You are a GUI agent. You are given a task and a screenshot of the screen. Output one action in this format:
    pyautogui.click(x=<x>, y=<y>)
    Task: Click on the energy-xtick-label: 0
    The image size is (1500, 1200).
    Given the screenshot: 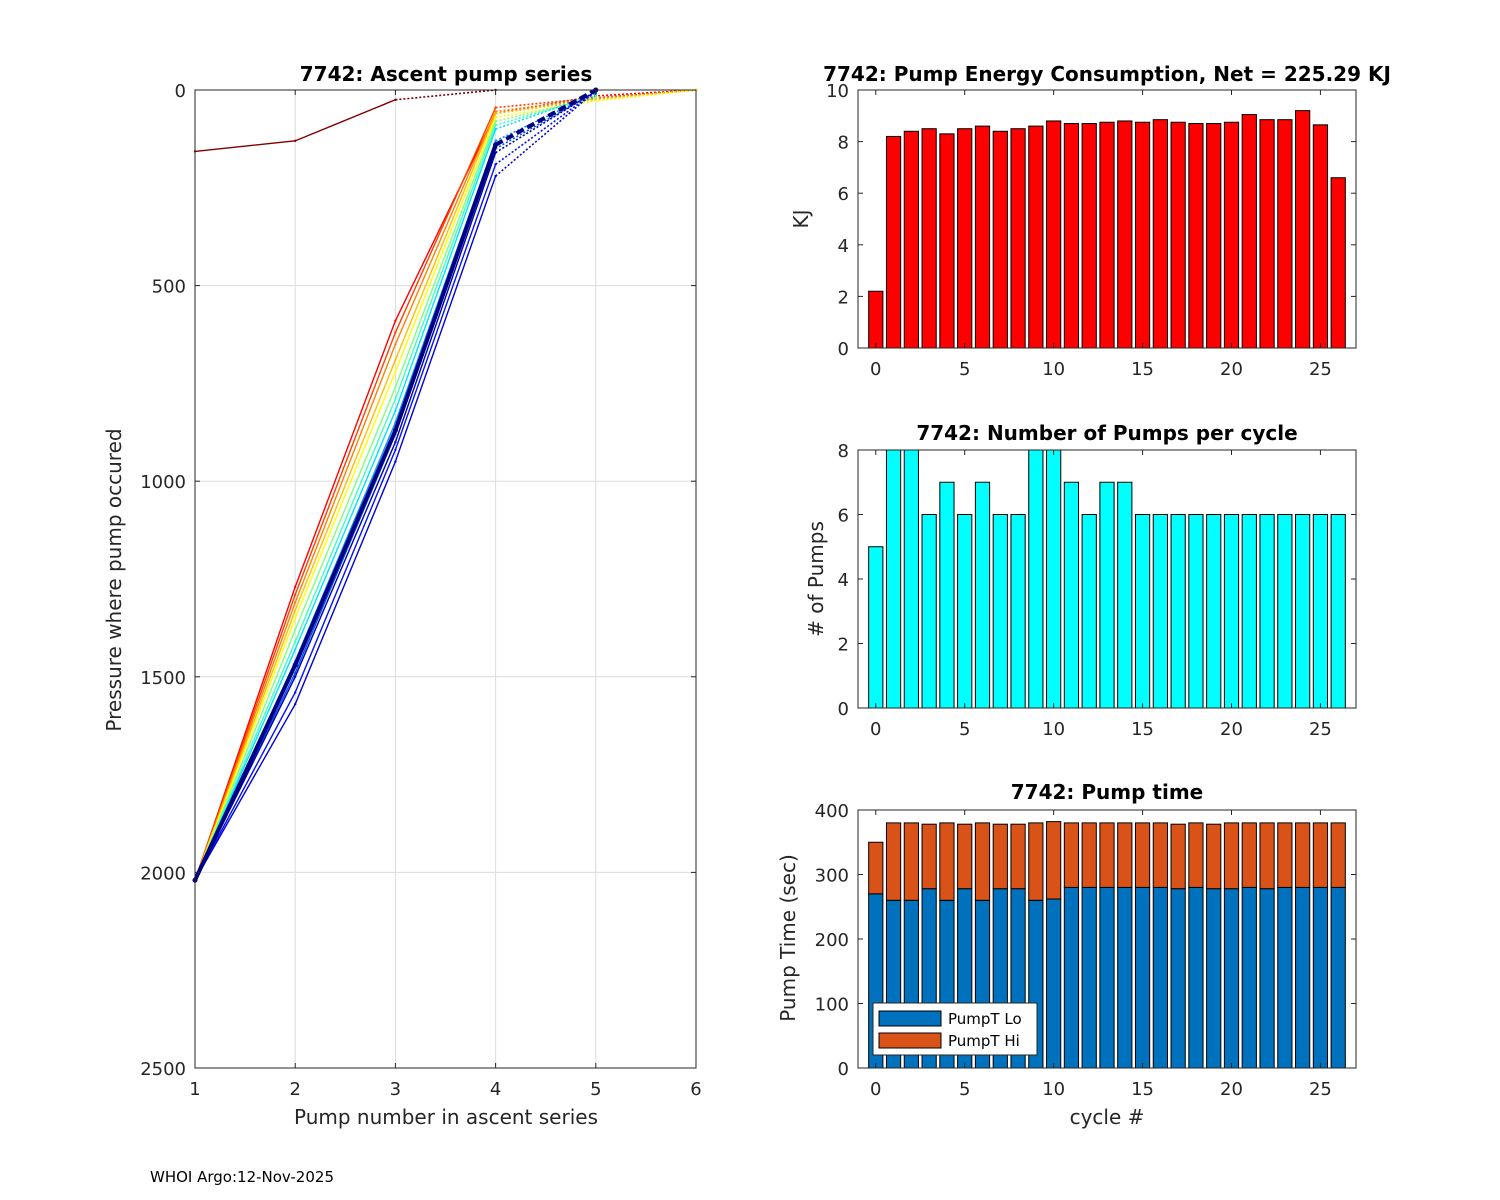 What is the action you would take?
    pyautogui.click(x=875, y=369)
    